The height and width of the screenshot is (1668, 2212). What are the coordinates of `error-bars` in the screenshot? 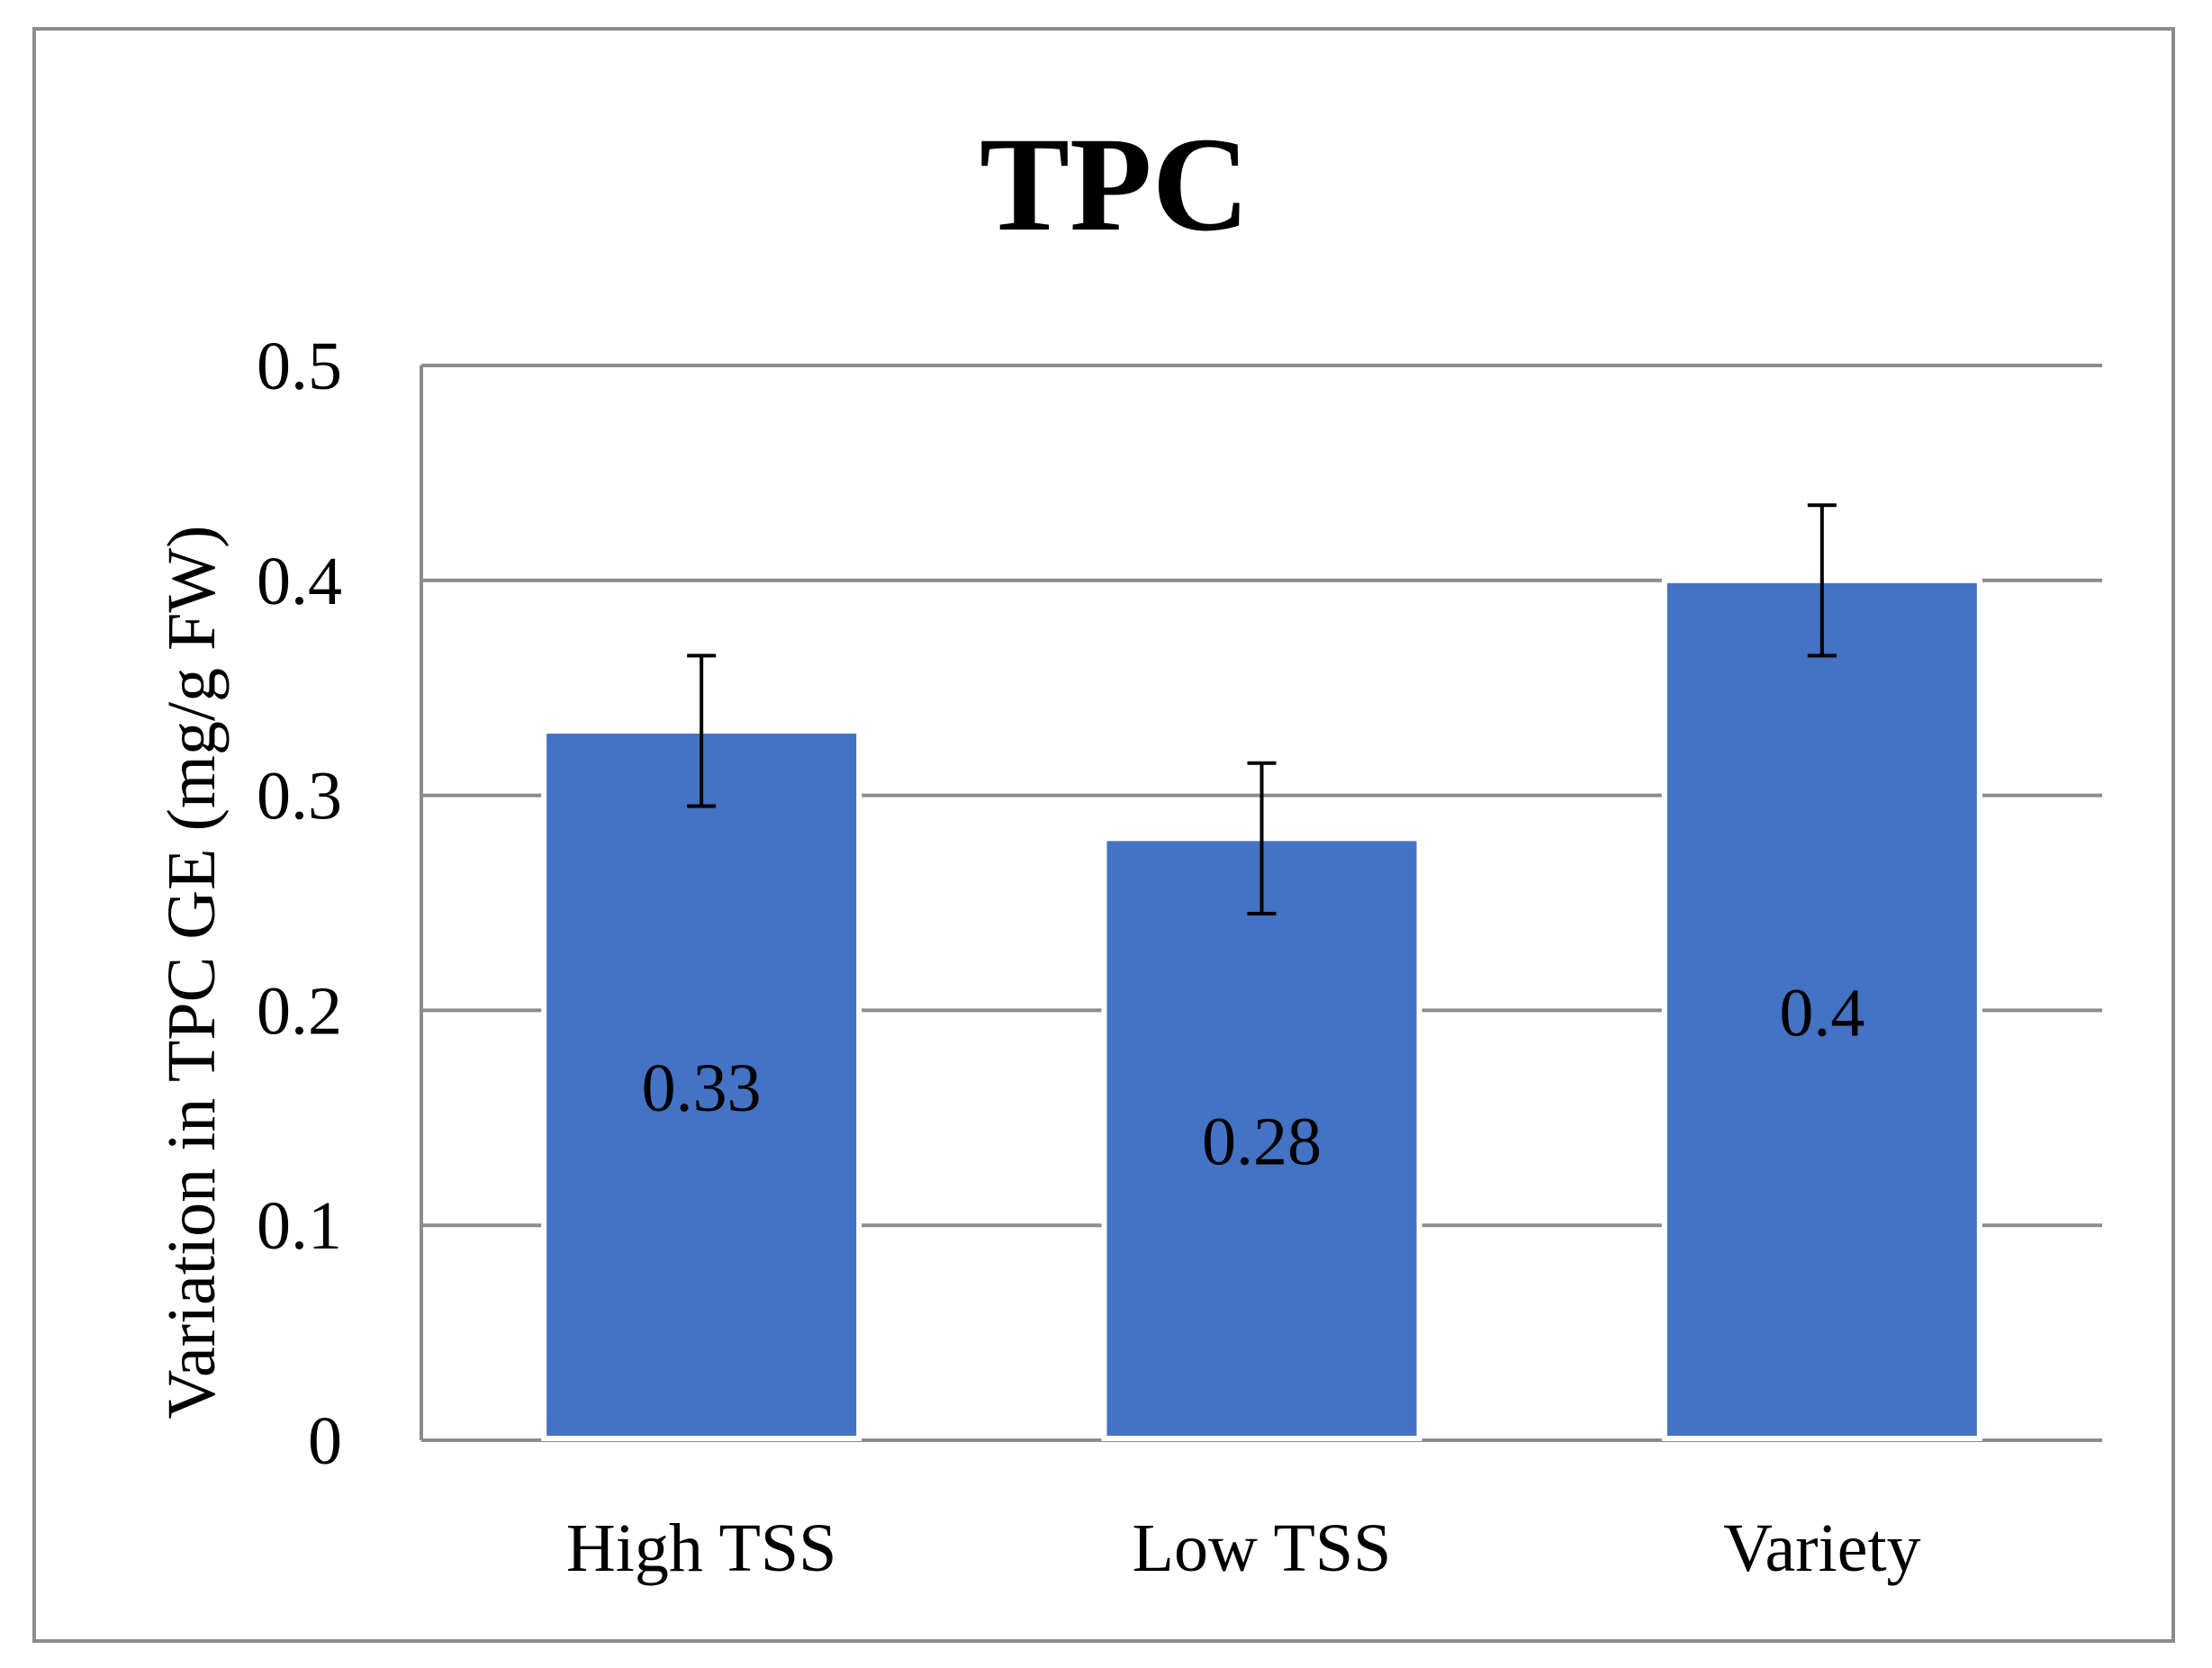 It's located at (1262, 709).